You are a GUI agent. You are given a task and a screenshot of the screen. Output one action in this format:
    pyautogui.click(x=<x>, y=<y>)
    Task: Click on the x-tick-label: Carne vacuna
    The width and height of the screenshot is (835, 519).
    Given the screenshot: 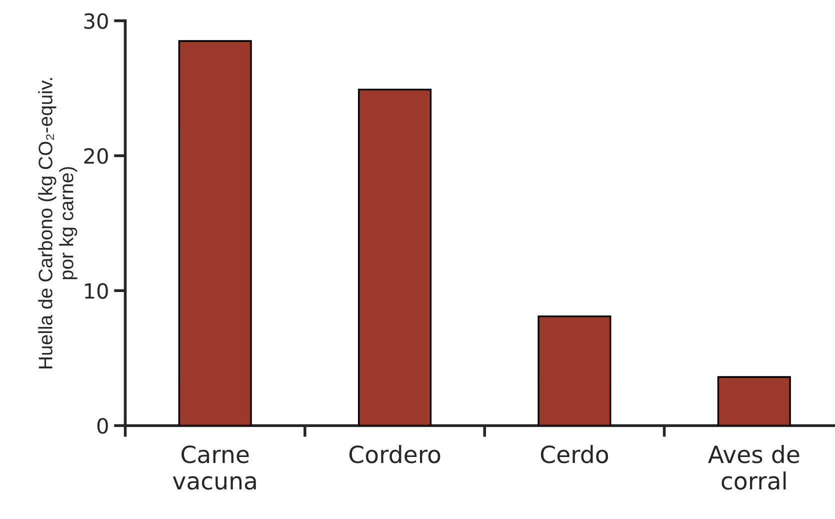 What is the action you would take?
    pyautogui.click(x=214, y=467)
    